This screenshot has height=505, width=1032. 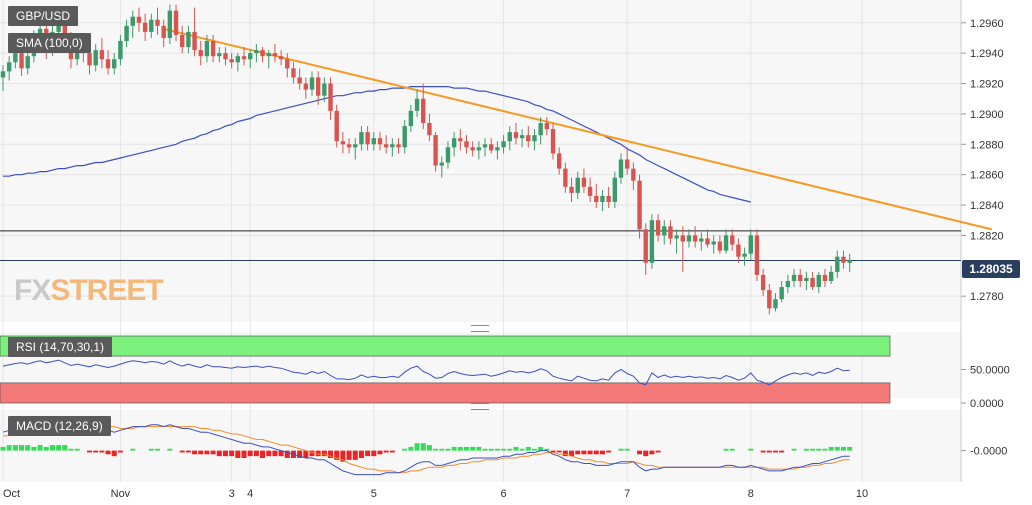 I want to click on x-tick-label: 8, so click(x=751, y=494).